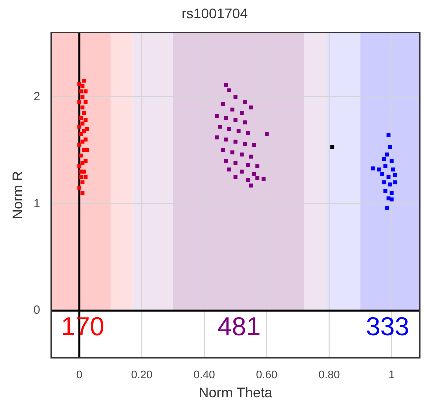 This screenshot has width=424, height=404. I want to click on annotation: 481, so click(239, 327).